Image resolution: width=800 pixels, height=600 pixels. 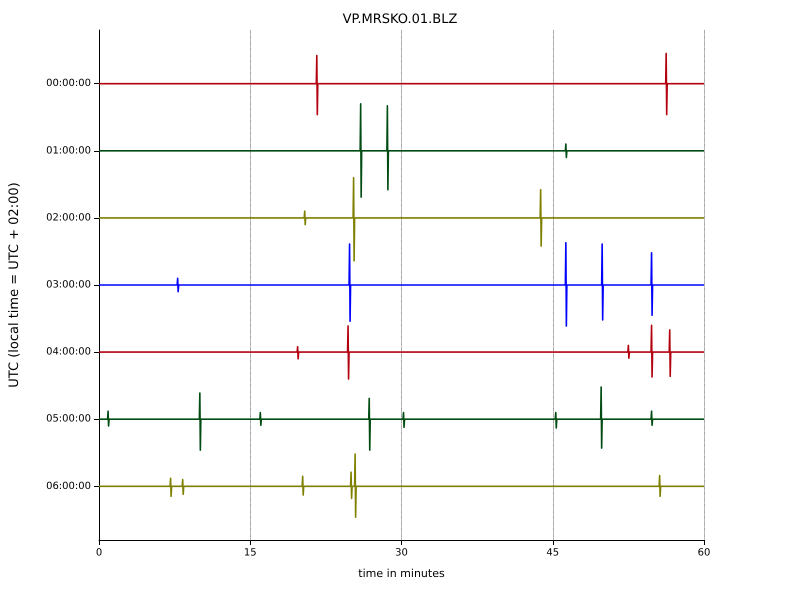 What do you see at coordinates (400, 19) in the screenshot?
I see `chart-title: VP.MRSKO.01.BLZ` at bounding box center [400, 19].